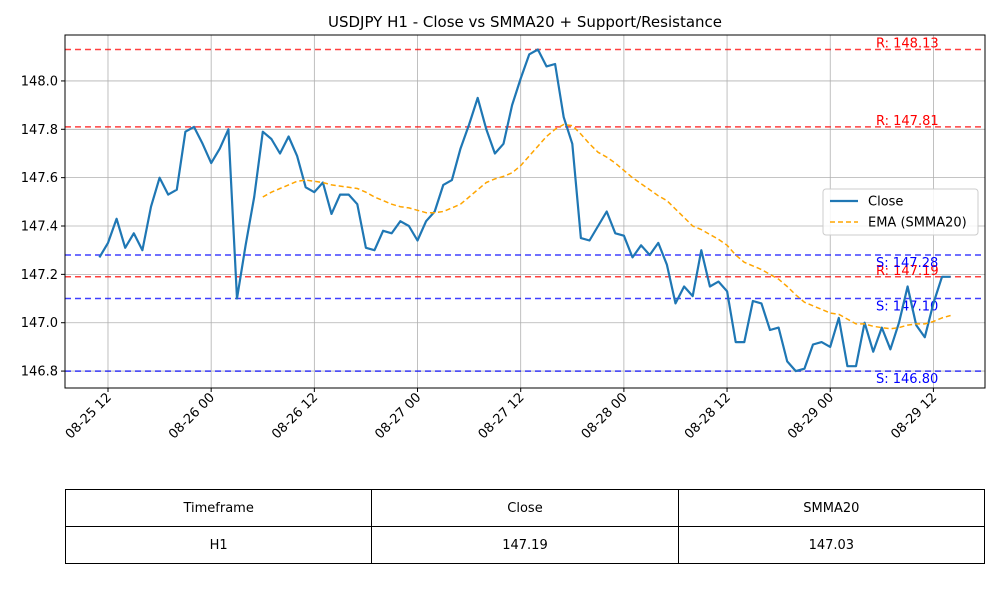  I want to click on y-tick-label: 147.2, so click(39, 275).